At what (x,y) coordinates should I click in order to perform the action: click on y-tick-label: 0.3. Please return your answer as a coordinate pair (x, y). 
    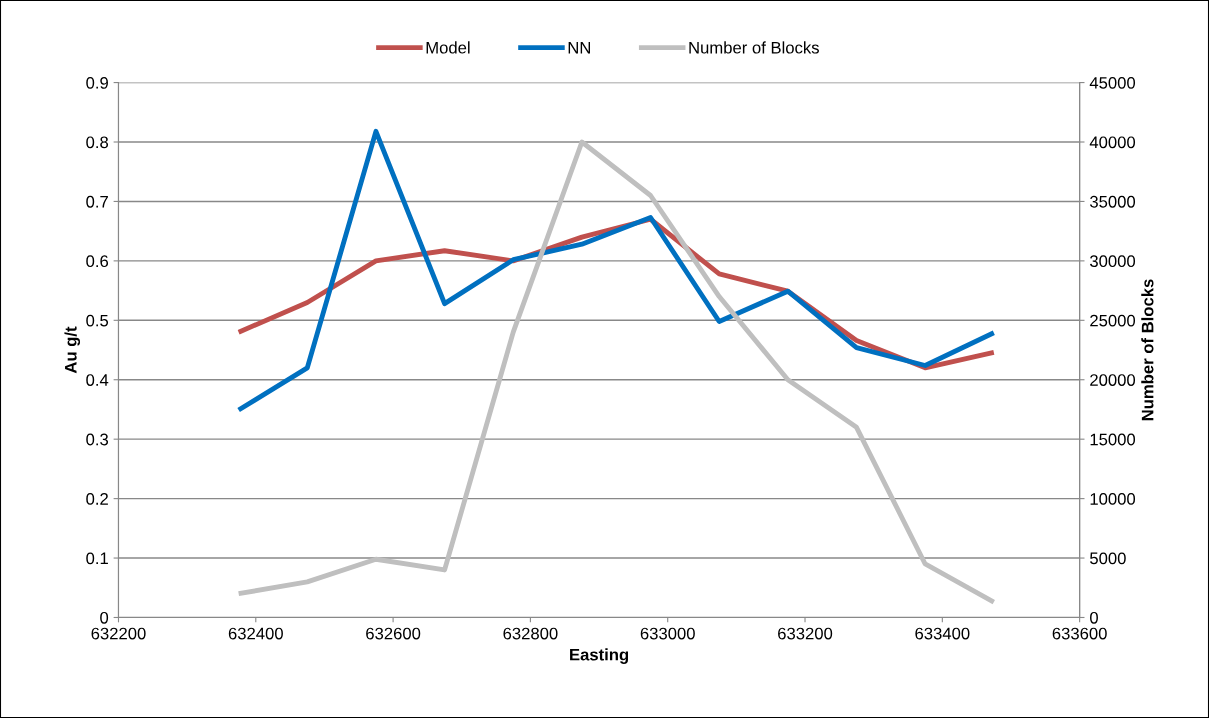
    Looking at the image, I should click on (97, 439).